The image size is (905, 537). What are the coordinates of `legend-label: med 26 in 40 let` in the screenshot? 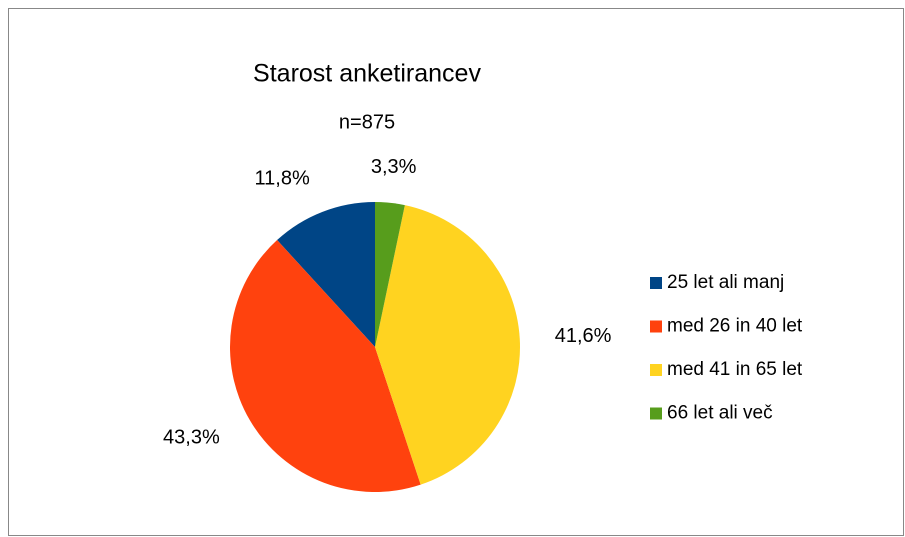 It's located at (735, 326).